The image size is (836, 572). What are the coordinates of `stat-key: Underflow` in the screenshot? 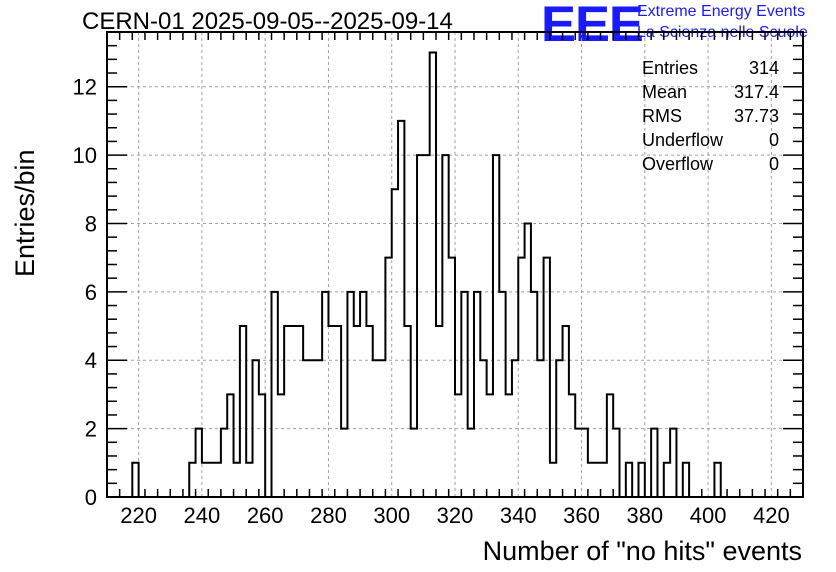 It's located at (683, 140).